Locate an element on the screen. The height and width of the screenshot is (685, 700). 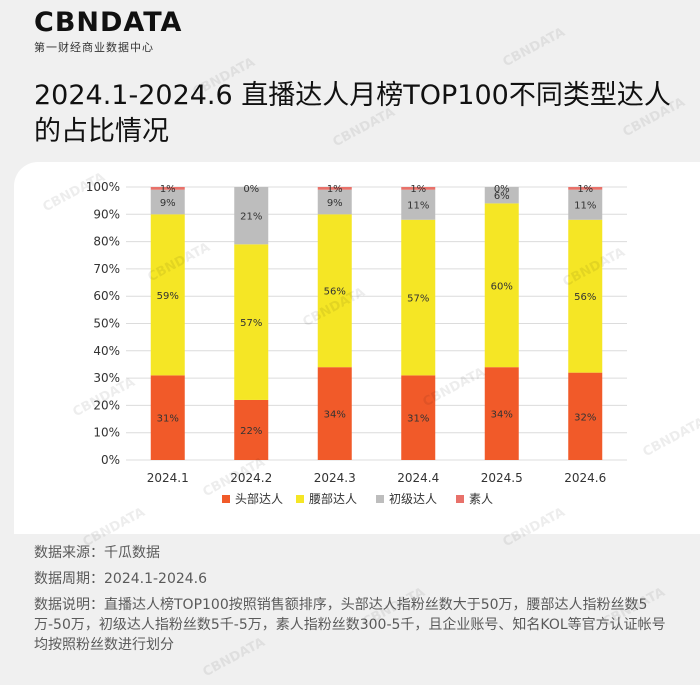
y-tick-label: 50% is located at coordinates (106, 324).